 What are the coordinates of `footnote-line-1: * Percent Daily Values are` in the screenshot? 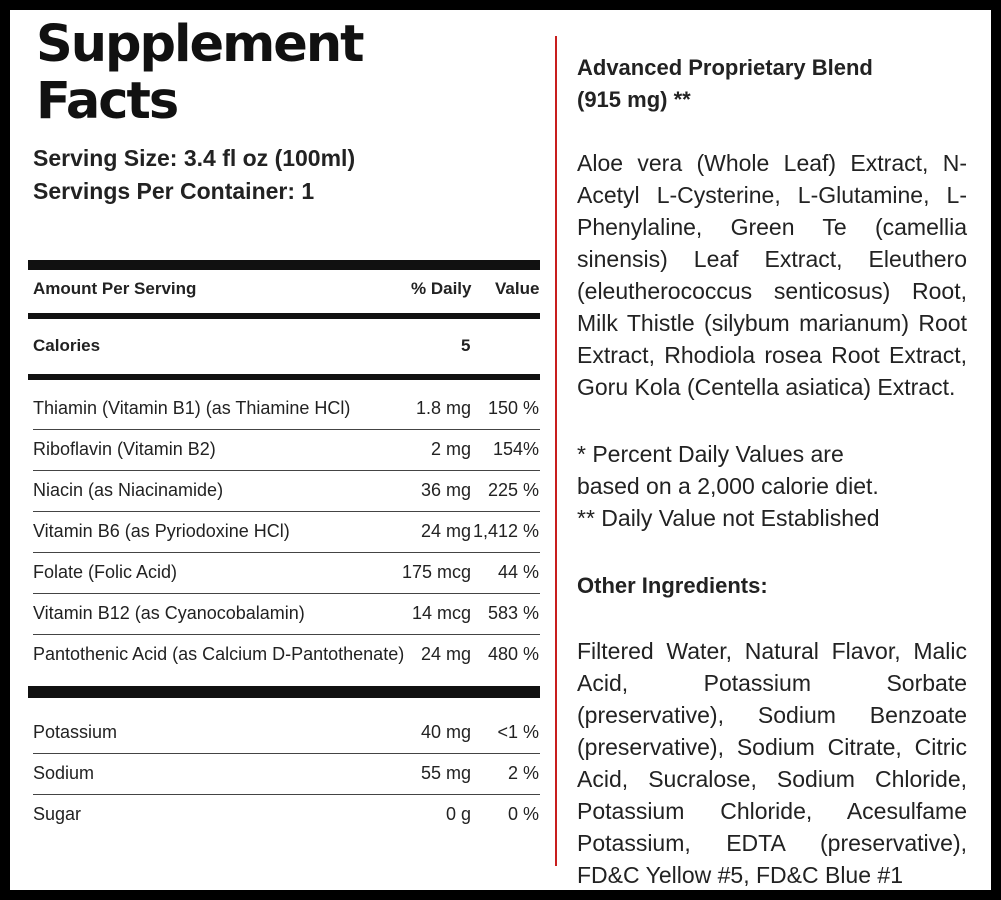 It's located at (710, 454).